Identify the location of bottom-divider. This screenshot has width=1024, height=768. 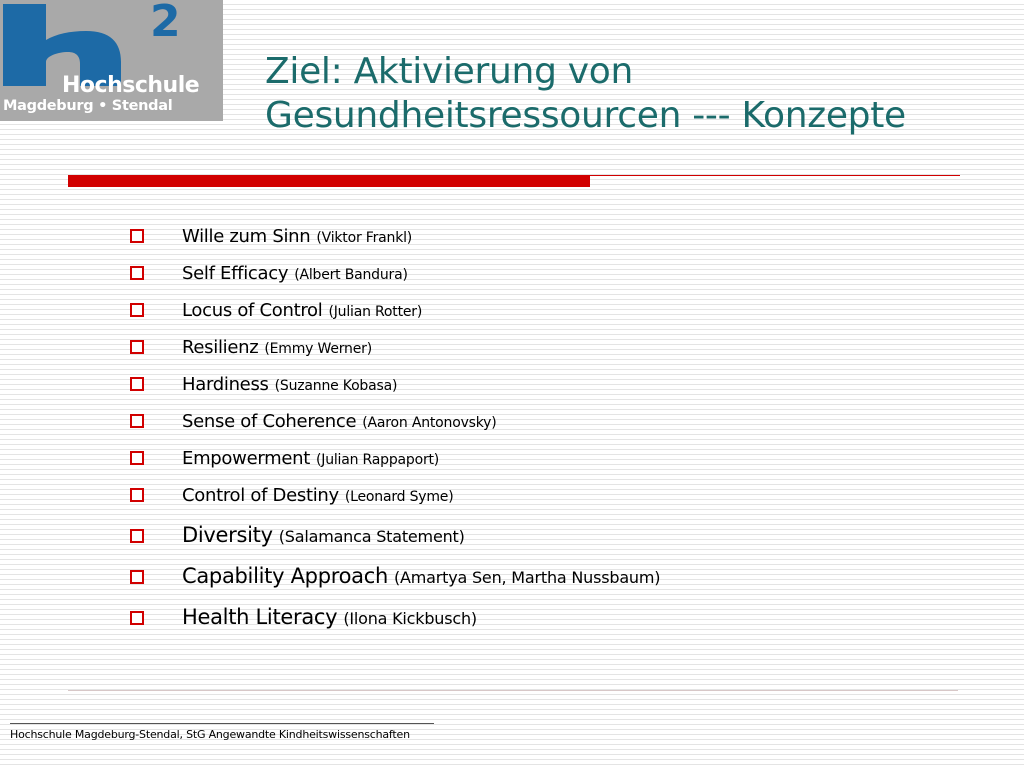
(513, 690).